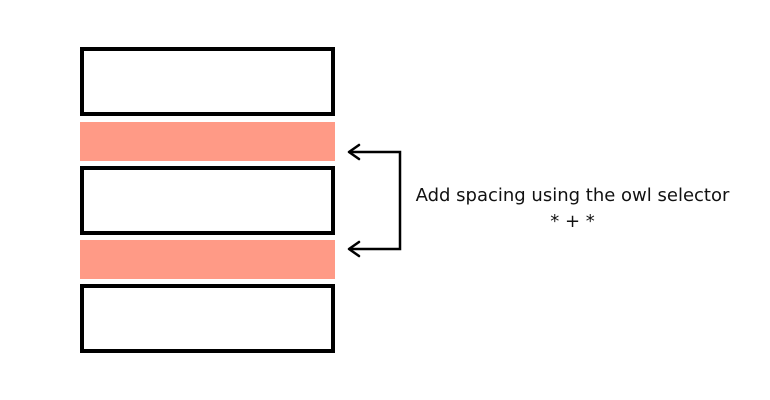  I want to click on arrow-head-top, so click(354, 152).